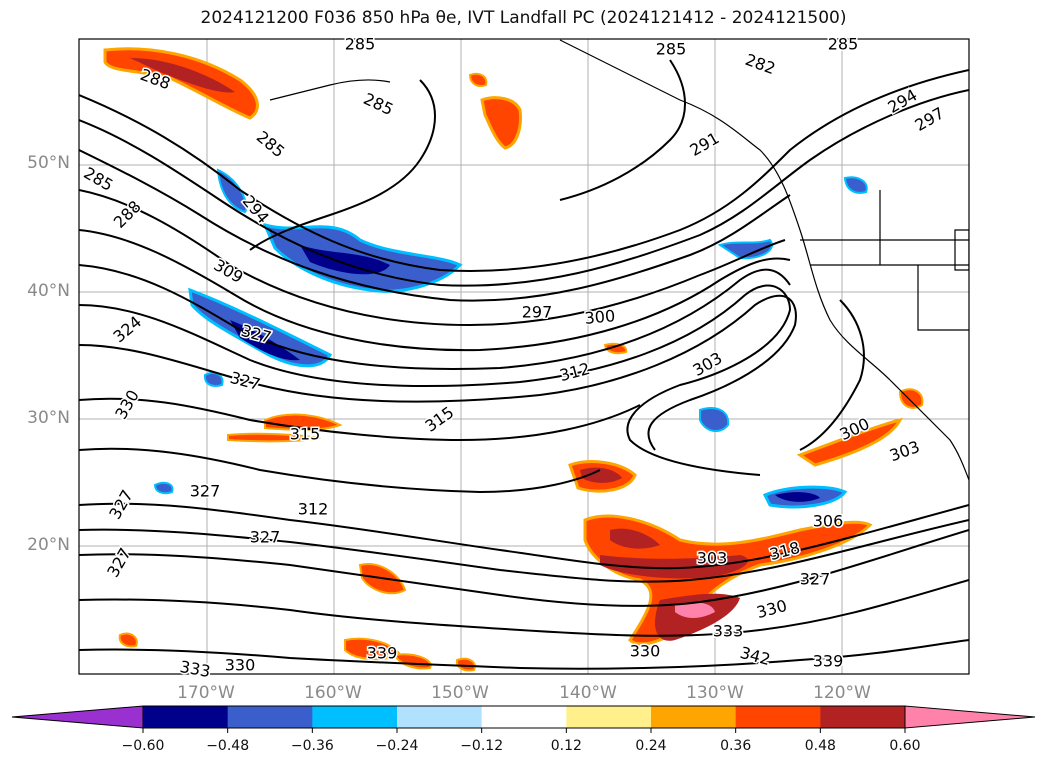 Image resolution: width=1047 pixels, height=767 pixels. What do you see at coordinates (905, 746) in the screenshot?
I see `colorbar-tick-label: 0.60` at bounding box center [905, 746].